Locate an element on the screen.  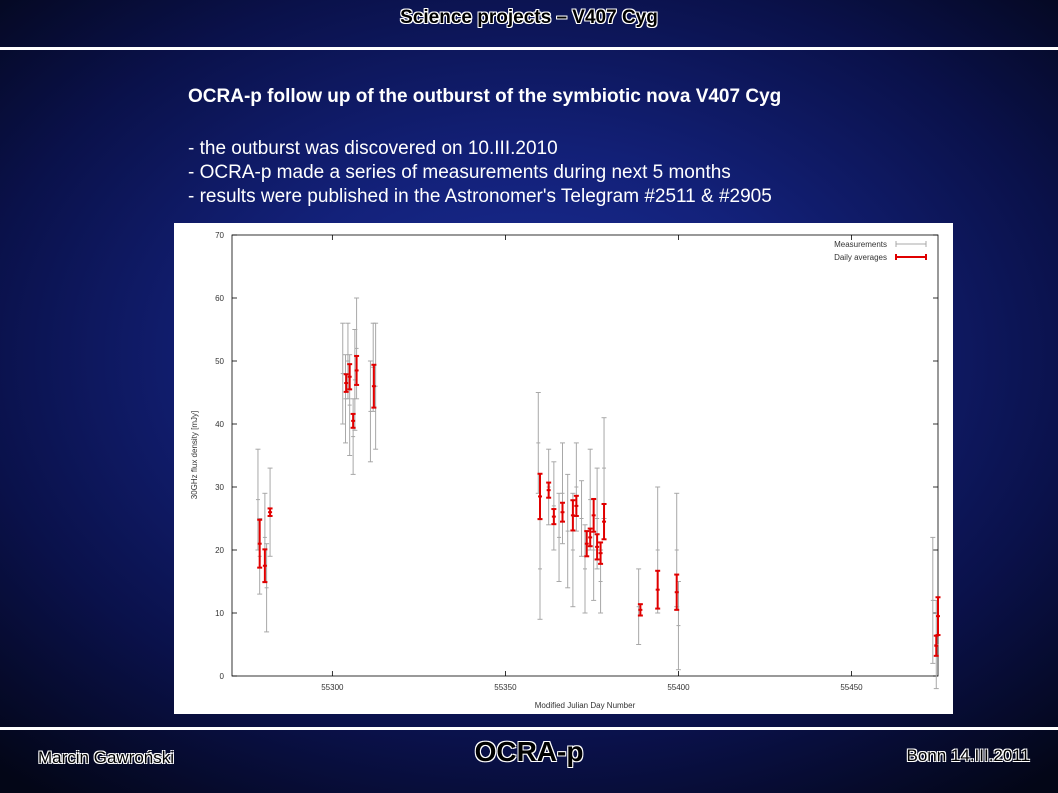
y-tick-label: 30 is located at coordinates (219, 487).